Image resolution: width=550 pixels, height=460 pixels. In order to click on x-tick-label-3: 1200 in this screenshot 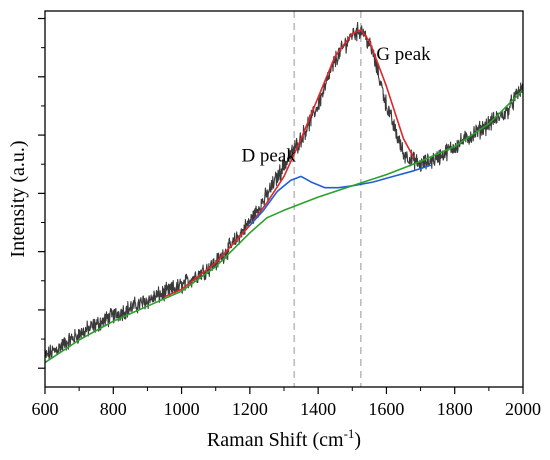, I will do `click(250, 409)`.